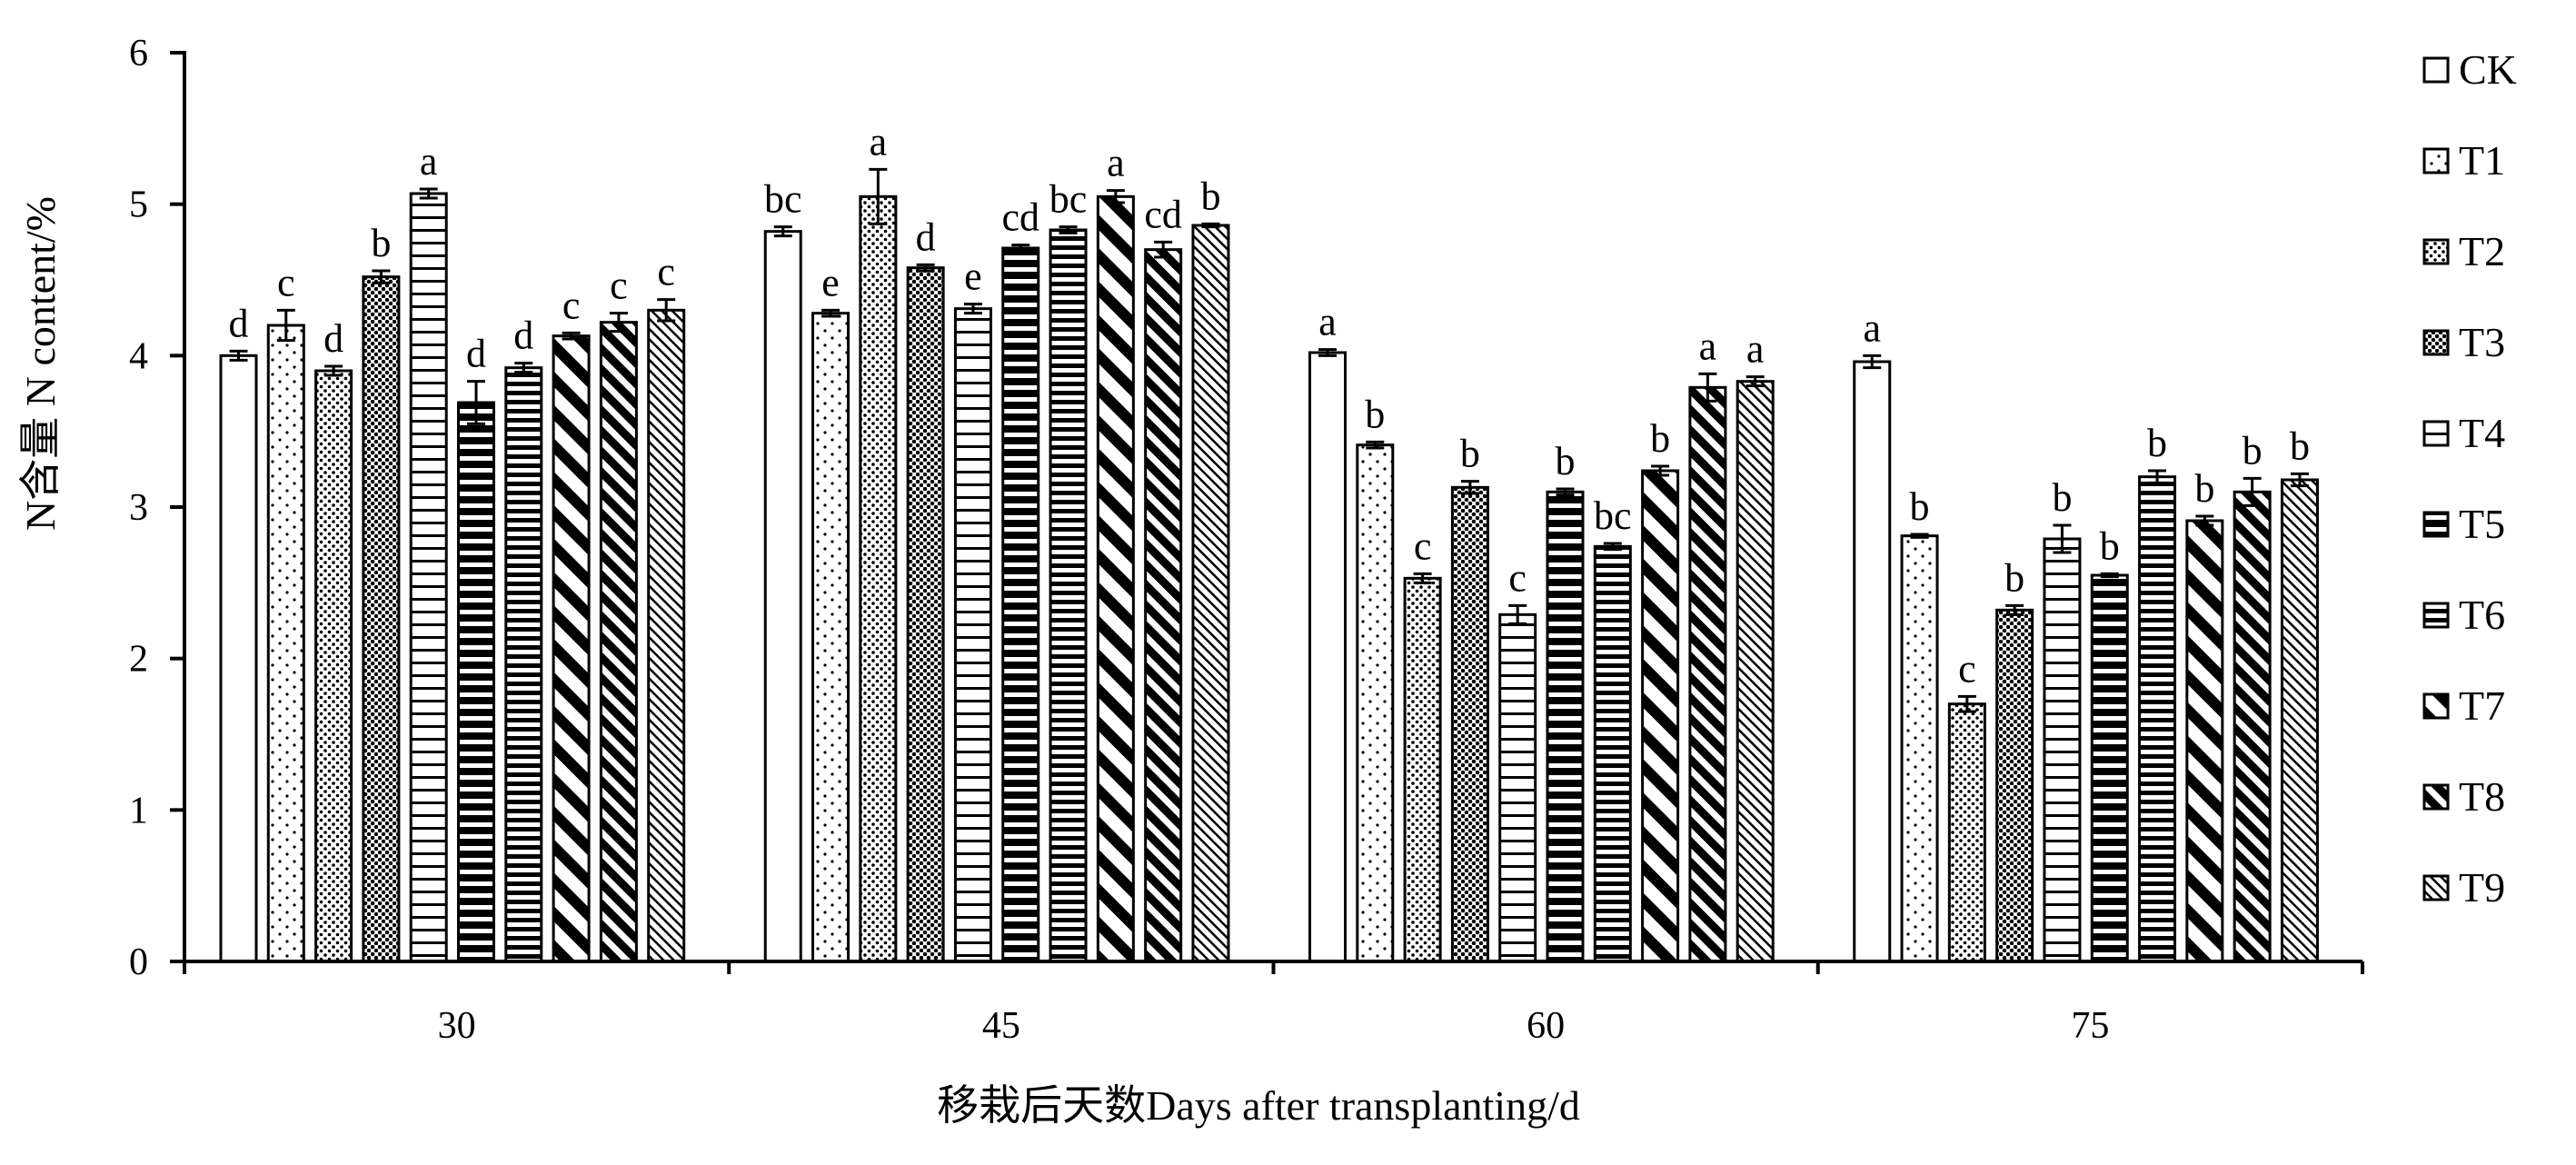 This screenshot has width=2576, height=1165. I want to click on legend: CK T1 T2 T3 T4 T5 T6 T7 T8 T9, so click(2469, 478).